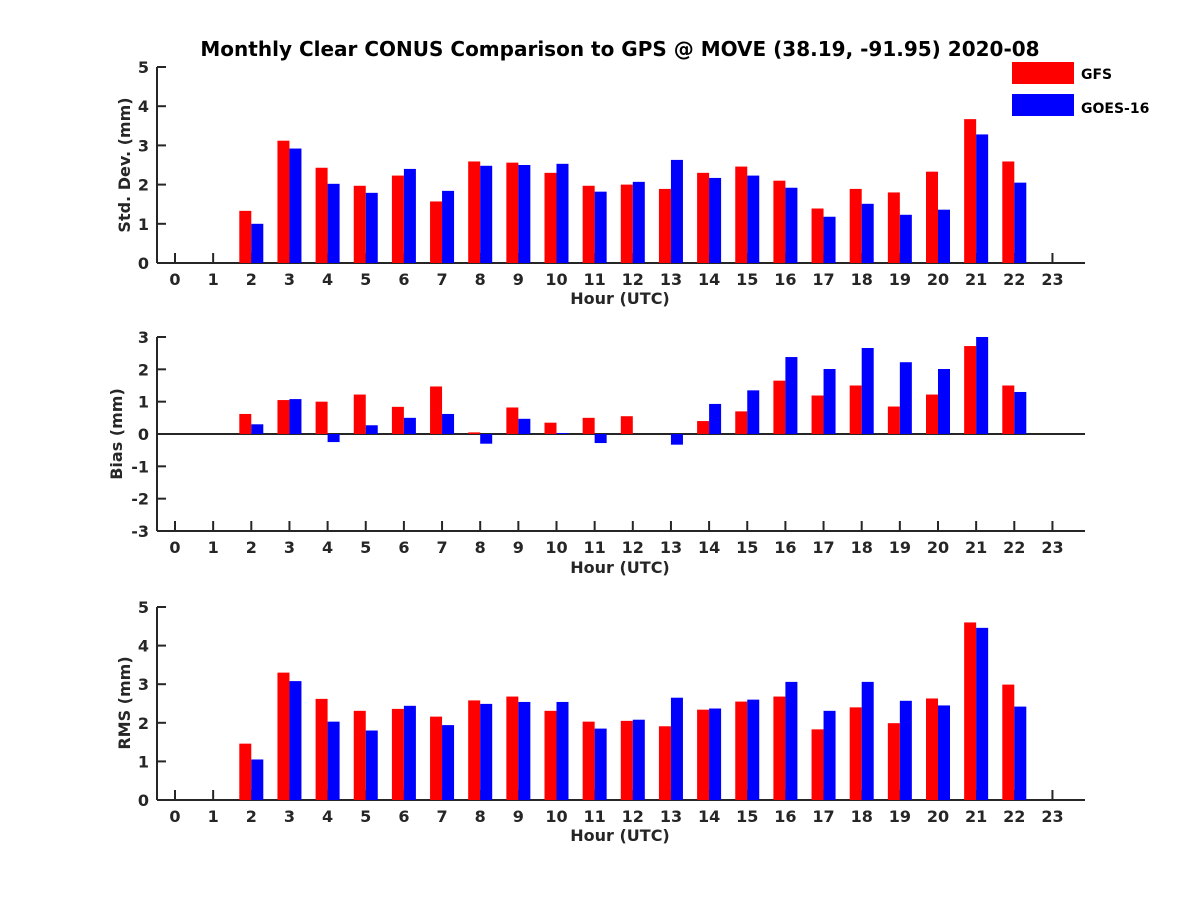 This screenshot has height=904, width=1200. What do you see at coordinates (140, 531) in the screenshot?
I see `y-tick-label: -3` at bounding box center [140, 531].